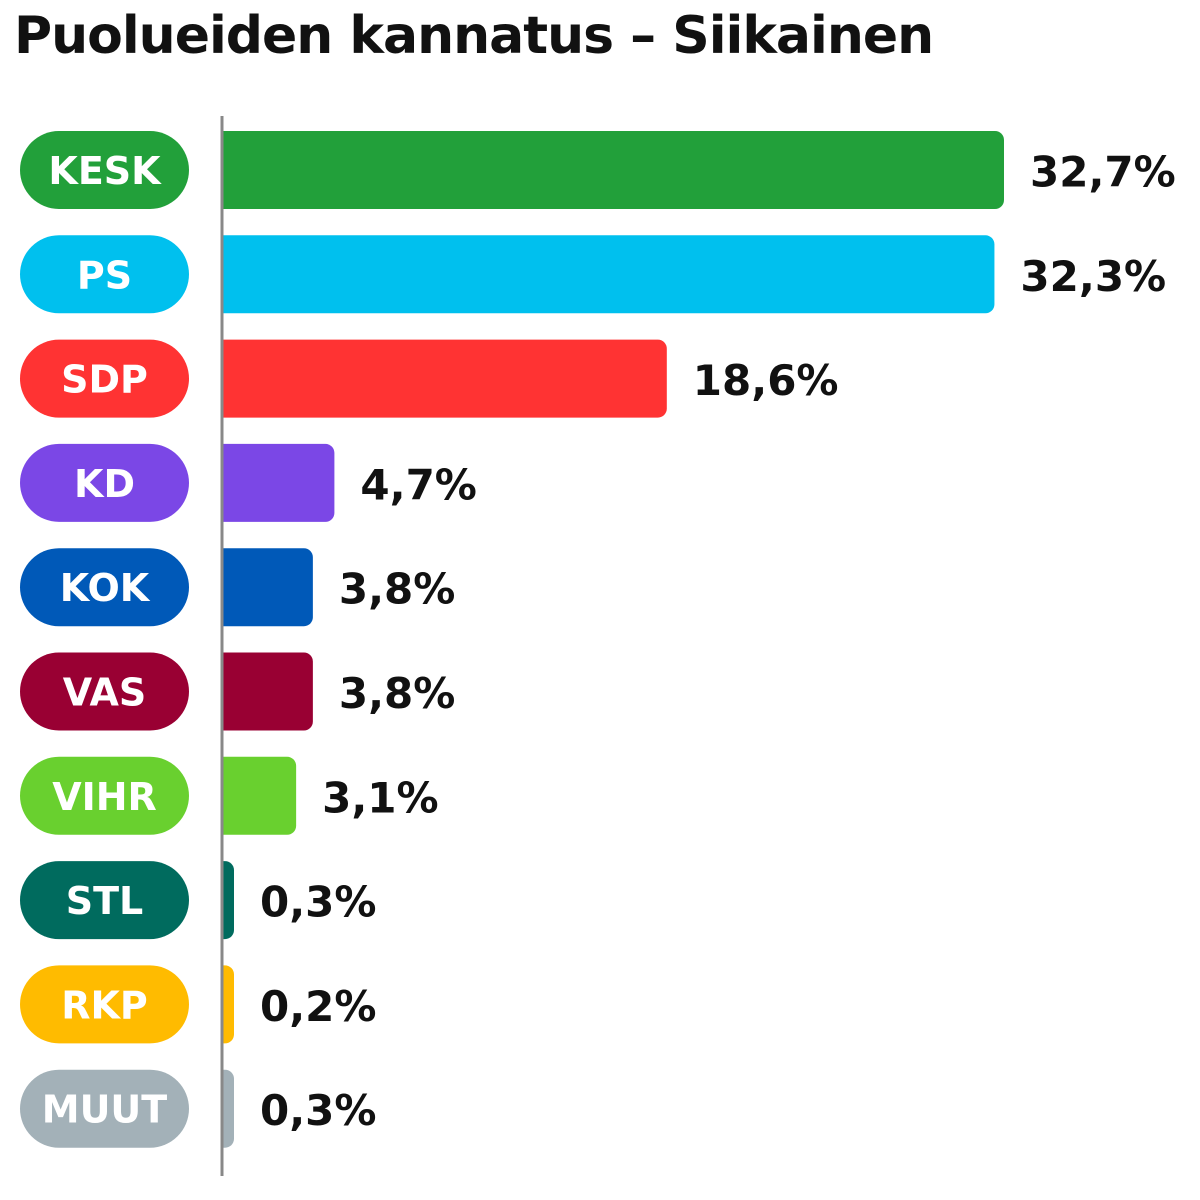  I want to click on category-label-kok: KOK, so click(105, 588).